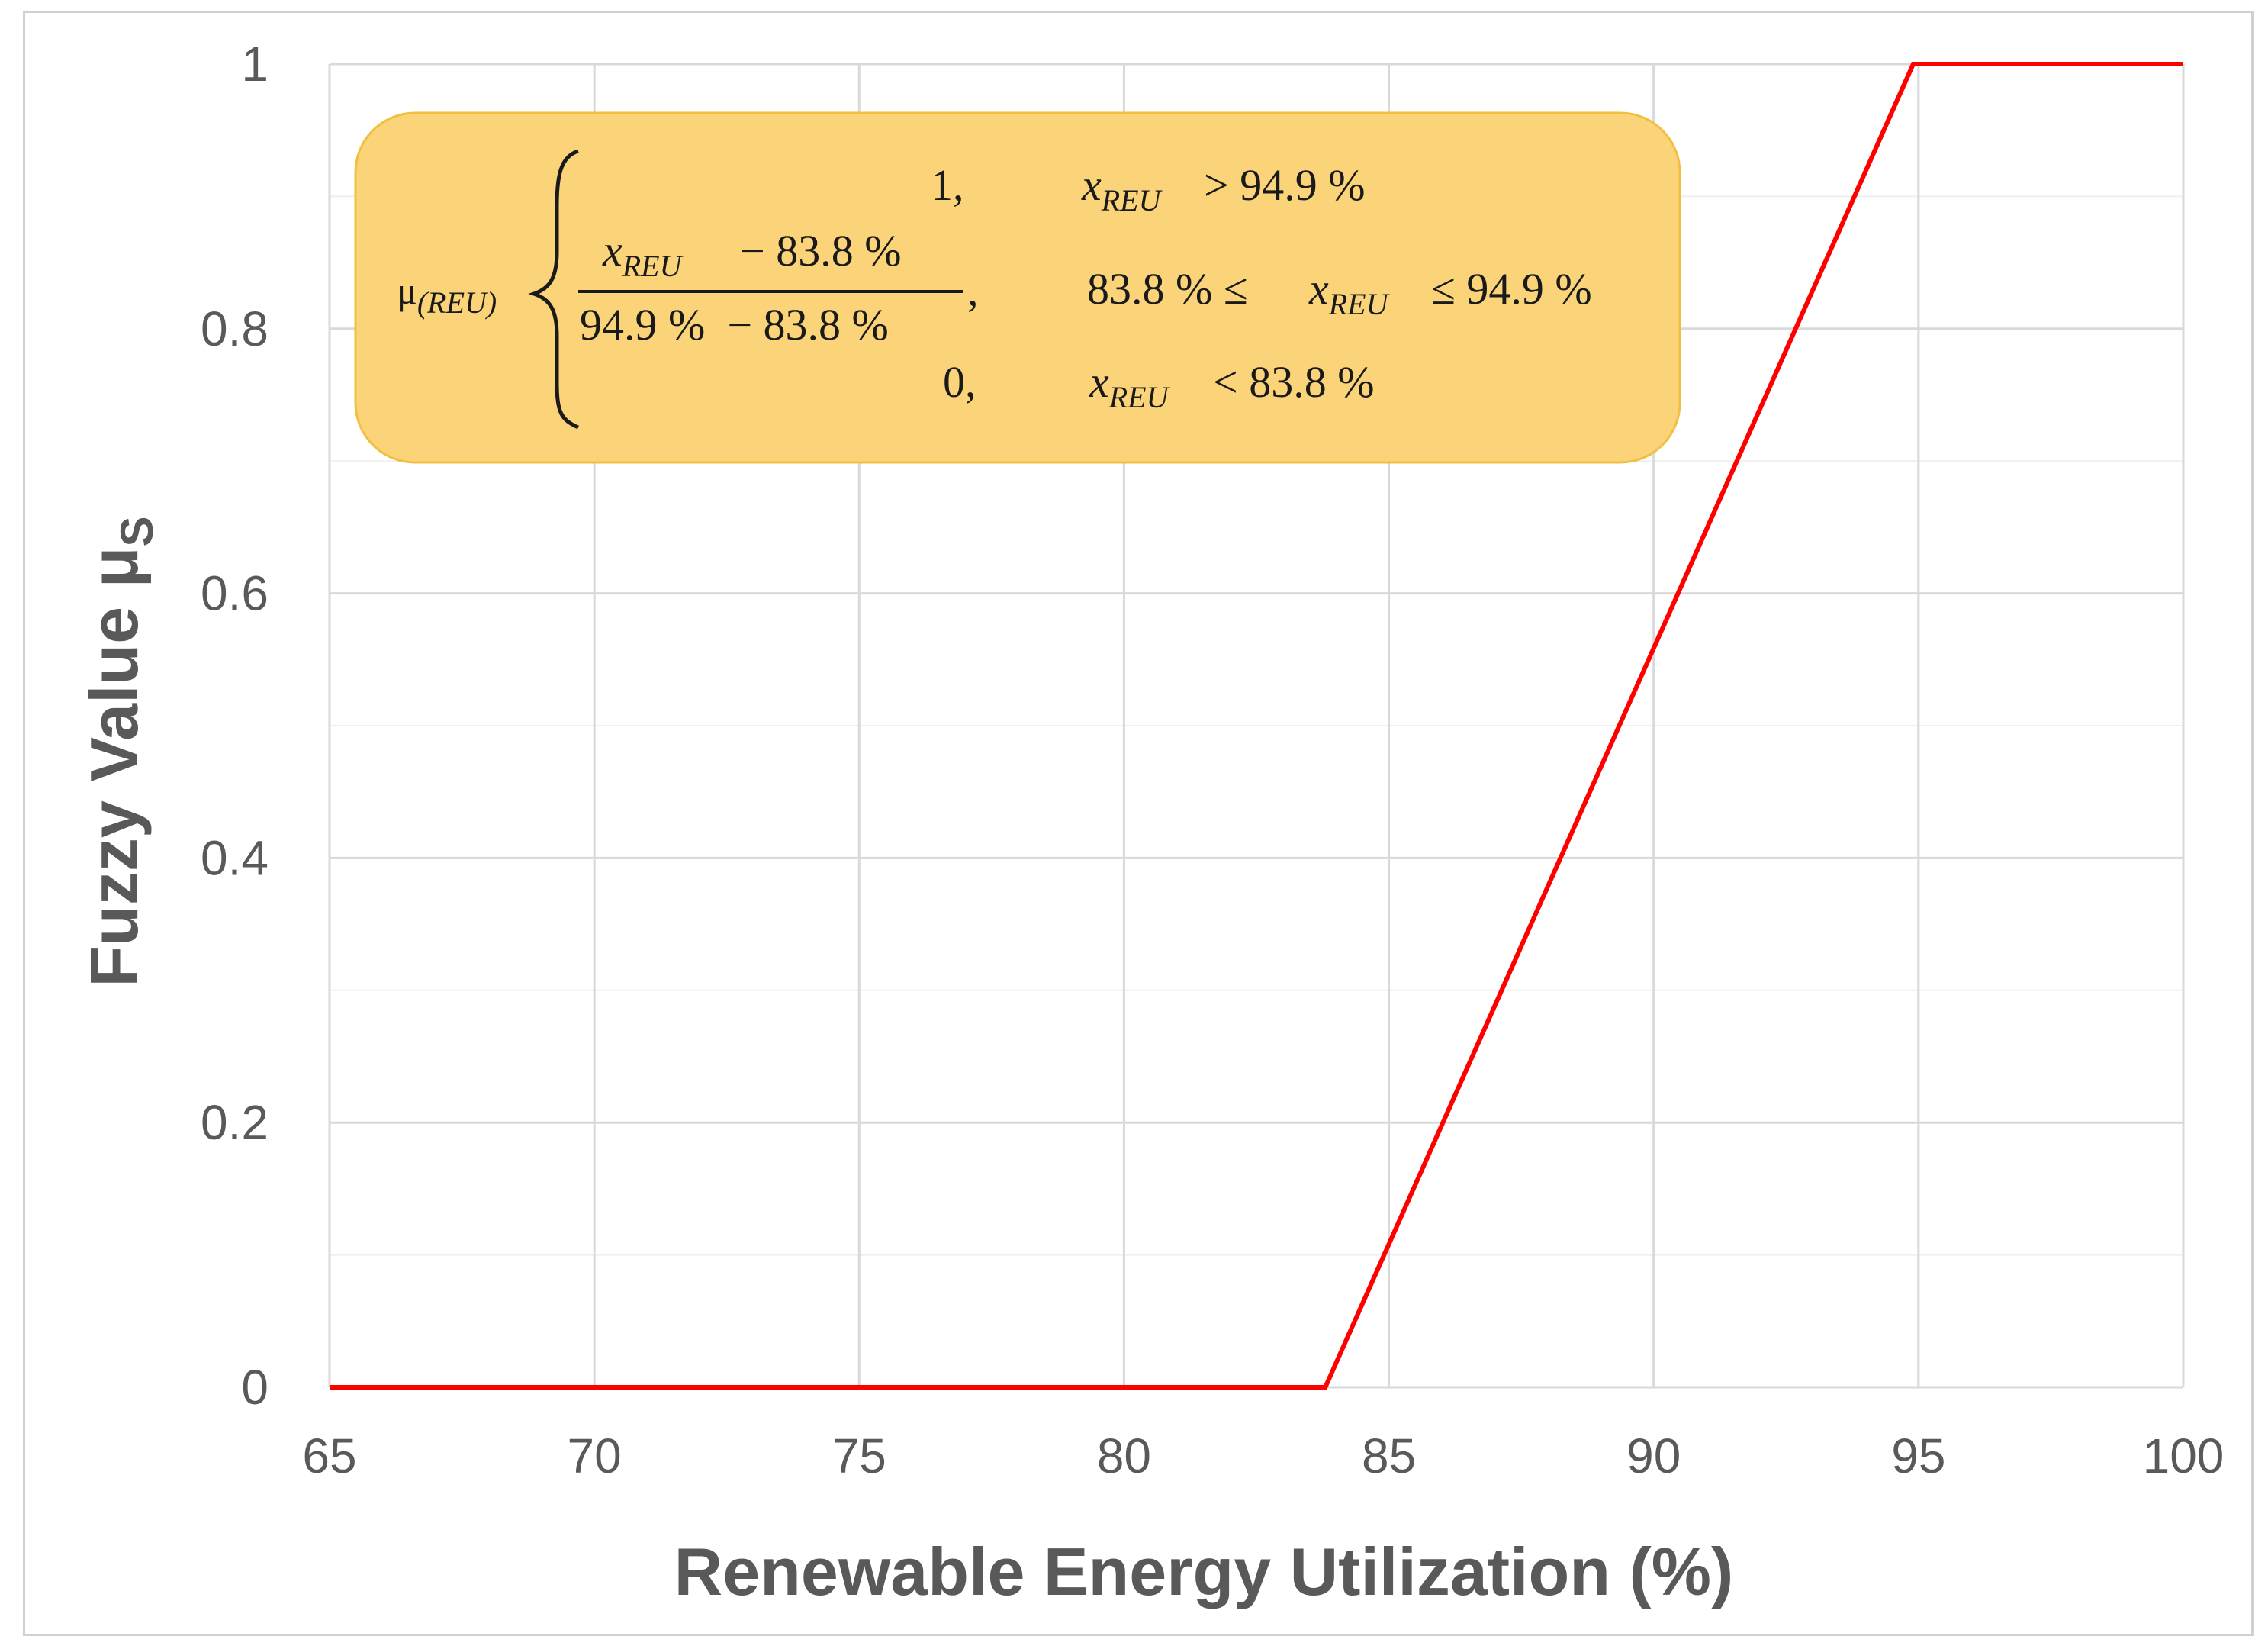  I want to click on x-axis-title: Renewable Energy Utilization (%), so click(1204, 1571).